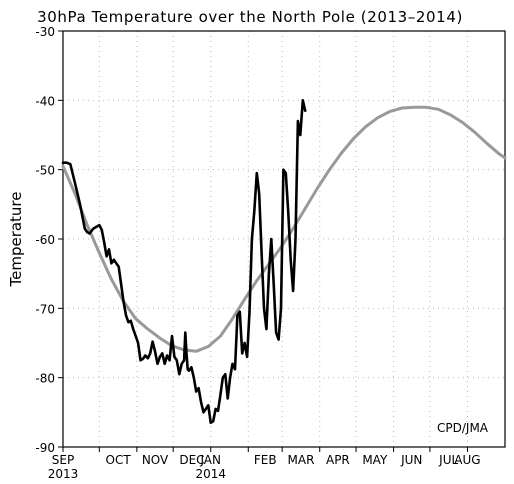 The image size is (514, 484). What do you see at coordinates (375, 460) in the screenshot?
I see `x-tick-label: MAY` at bounding box center [375, 460].